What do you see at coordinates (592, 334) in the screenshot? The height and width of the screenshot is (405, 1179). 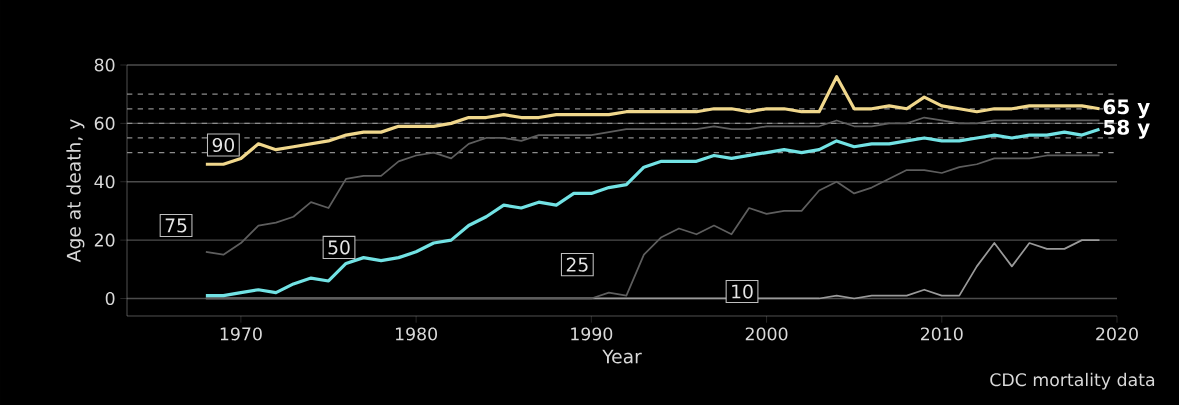 I see `x-tick-label: 1990` at bounding box center [592, 334].